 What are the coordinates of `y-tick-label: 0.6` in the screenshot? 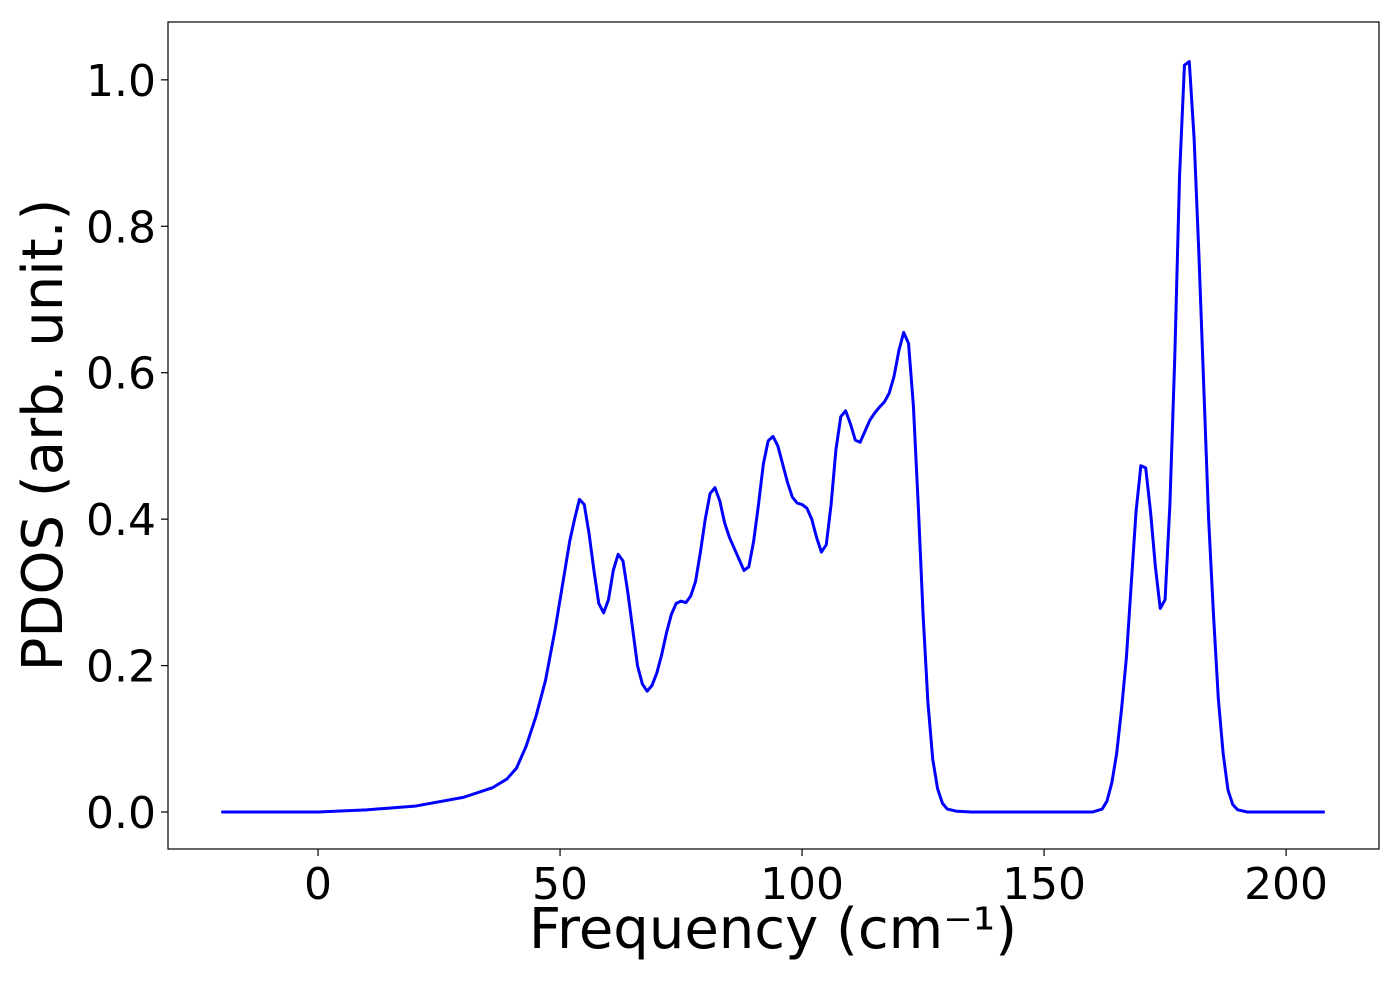 It's located at (121, 374).